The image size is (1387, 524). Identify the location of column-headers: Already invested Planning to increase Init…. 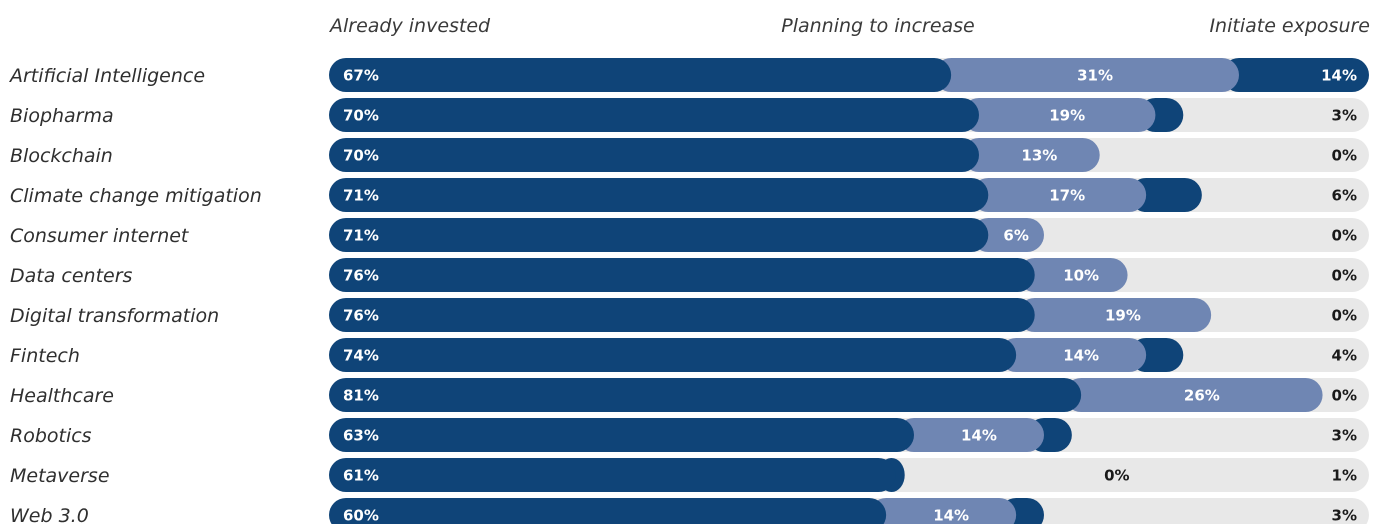
(849, 26).